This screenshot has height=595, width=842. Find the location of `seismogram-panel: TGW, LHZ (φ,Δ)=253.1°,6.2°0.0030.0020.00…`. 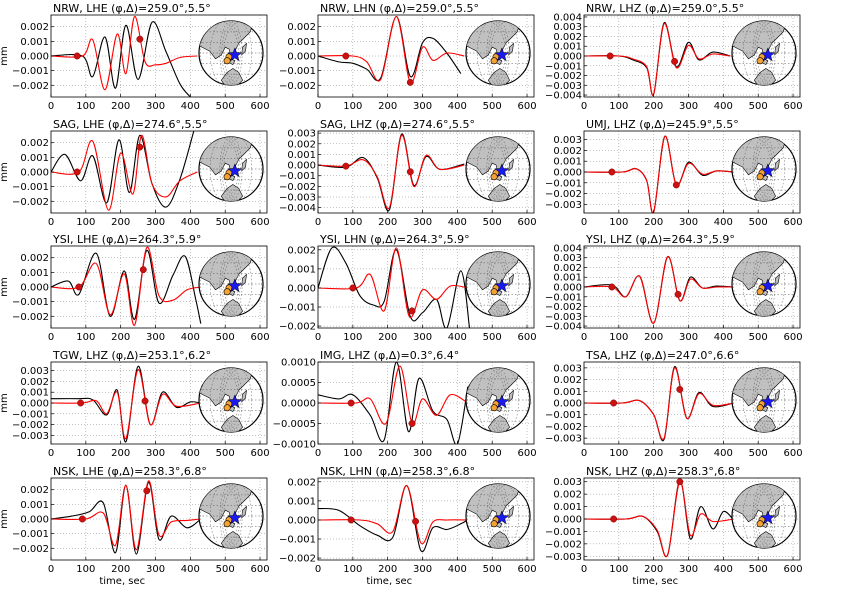

seismogram-panel: TGW, LHZ (φ,Δ)=253.1°,6.2°0.0030.0020.00… is located at coordinates (135, 404).